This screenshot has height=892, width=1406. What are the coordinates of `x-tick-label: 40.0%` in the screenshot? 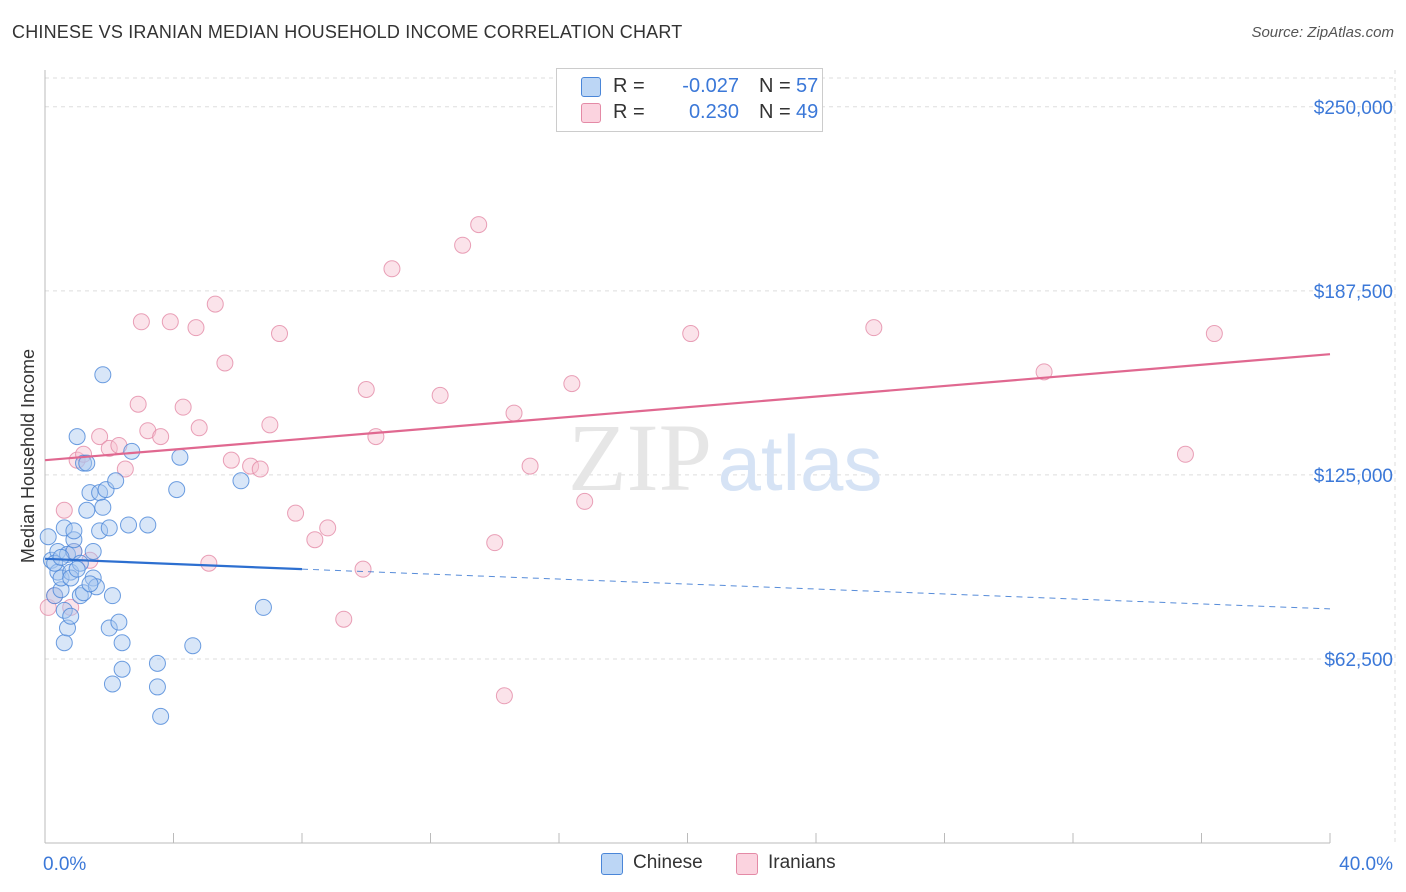 It's located at (1366, 864).